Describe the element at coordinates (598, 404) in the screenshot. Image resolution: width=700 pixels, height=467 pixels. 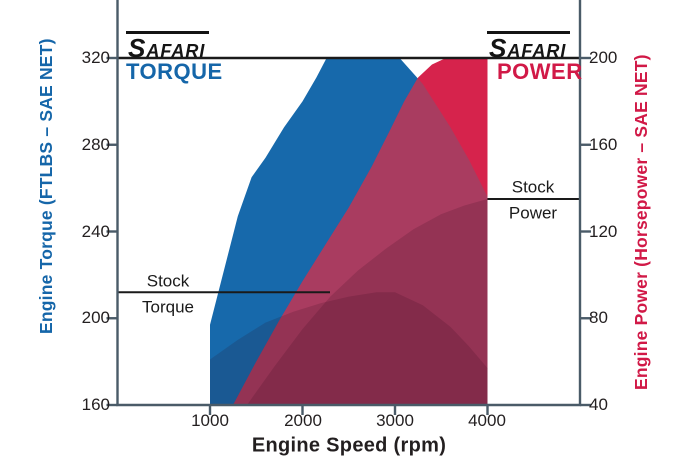
I see `y-right-tick-40: 40` at that location.